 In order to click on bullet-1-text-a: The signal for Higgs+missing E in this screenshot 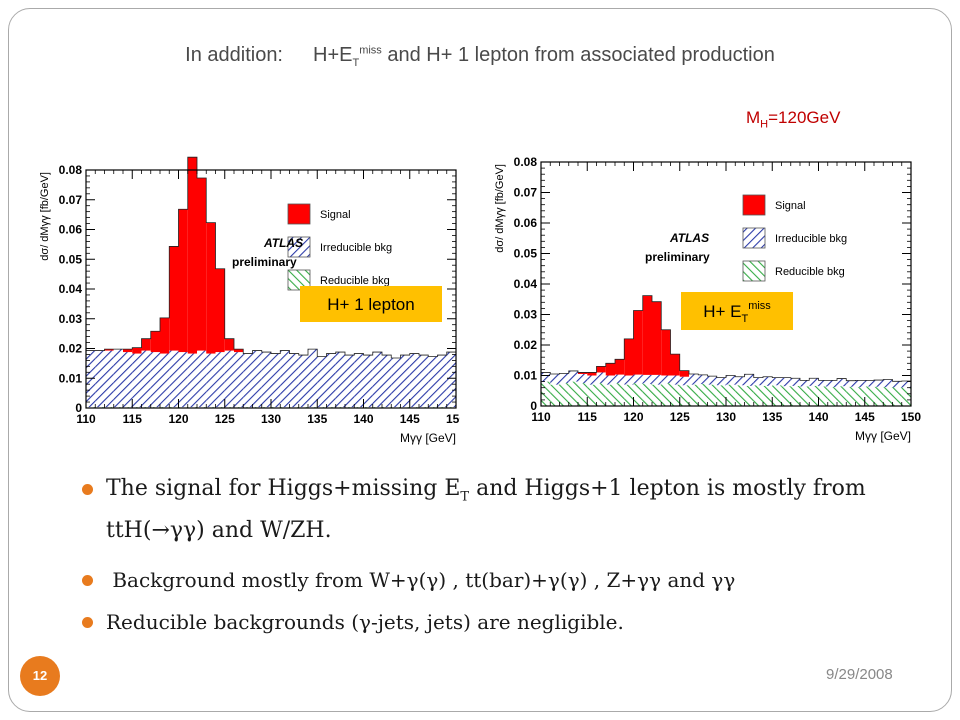, I will do `click(283, 488)`.